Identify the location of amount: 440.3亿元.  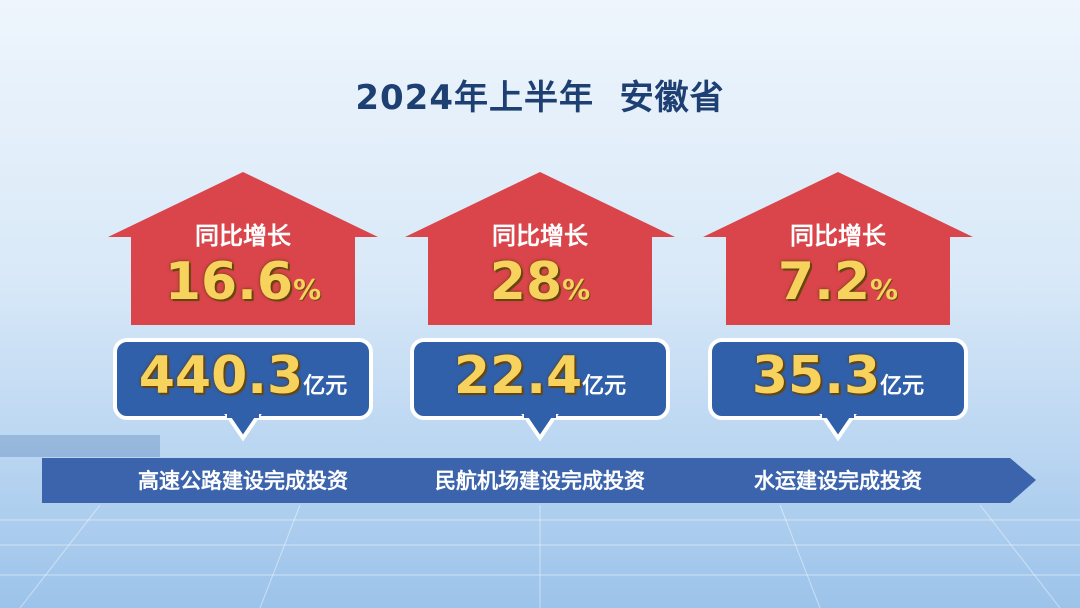
(243, 376).